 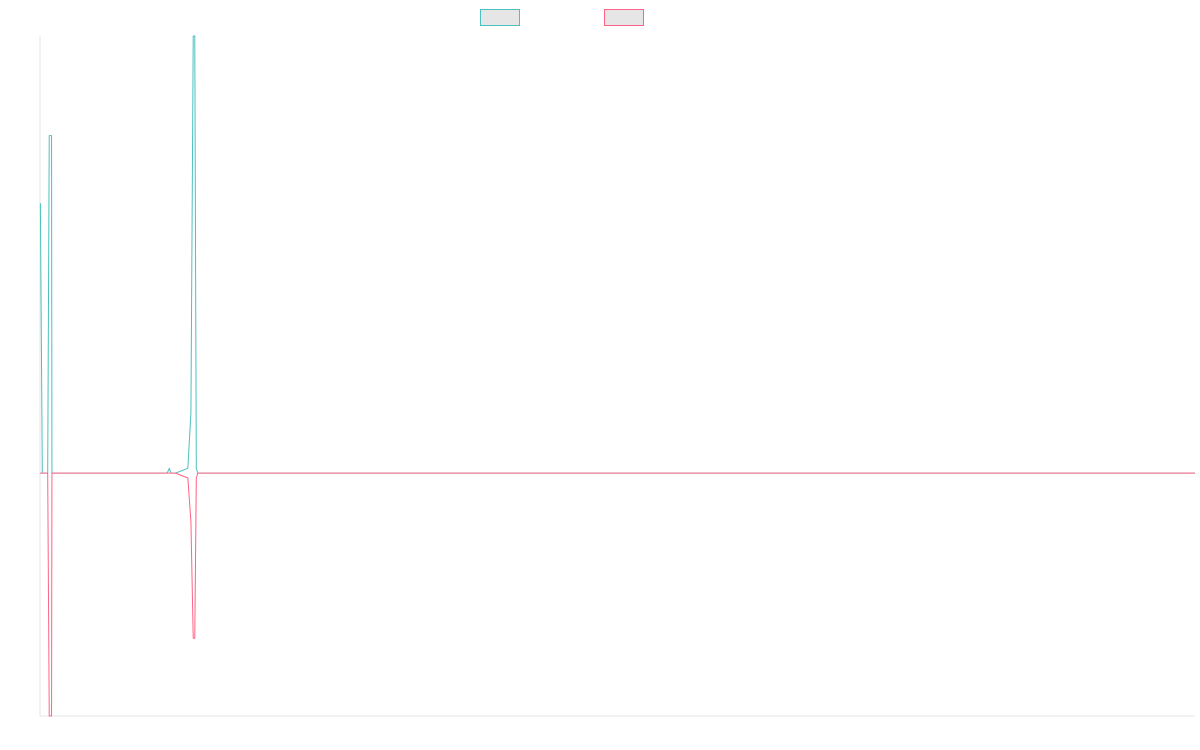 What do you see at coordinates (600, 17) in the screenshot?
I see `chart-legend` at bounding box center [600, 17].